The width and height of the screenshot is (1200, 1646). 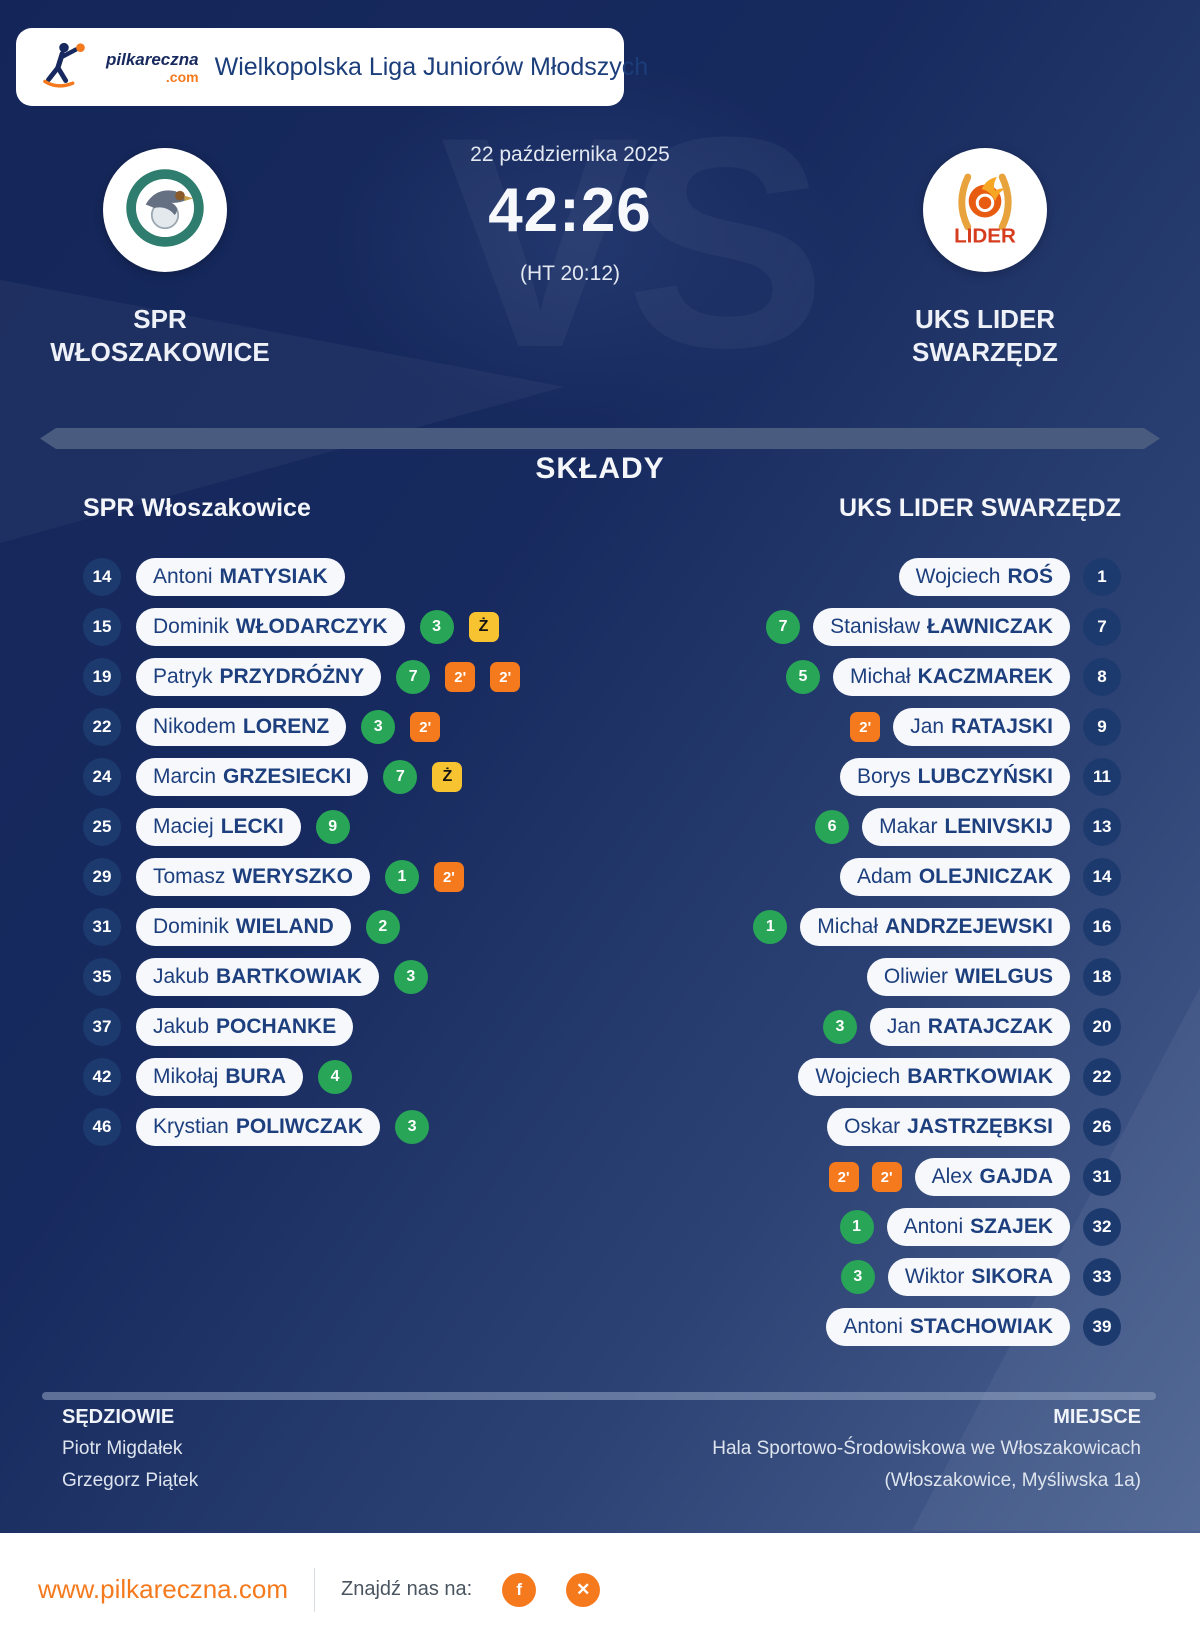 What do you see at coordinates (1102, 877) in the screenshot?
I see `player-number-badge: 14` at bounding box center [1102, 877].